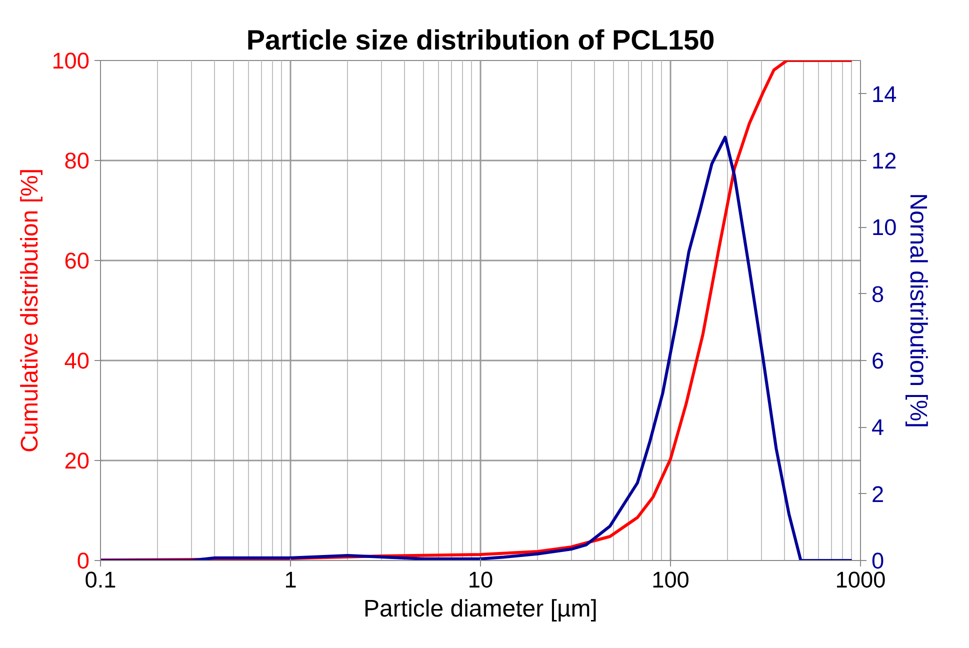 The image size is (969, 648). Describe the element at coordinates (878, 361) in the screenshot. I see `y2-tick-label: 6` at that location.